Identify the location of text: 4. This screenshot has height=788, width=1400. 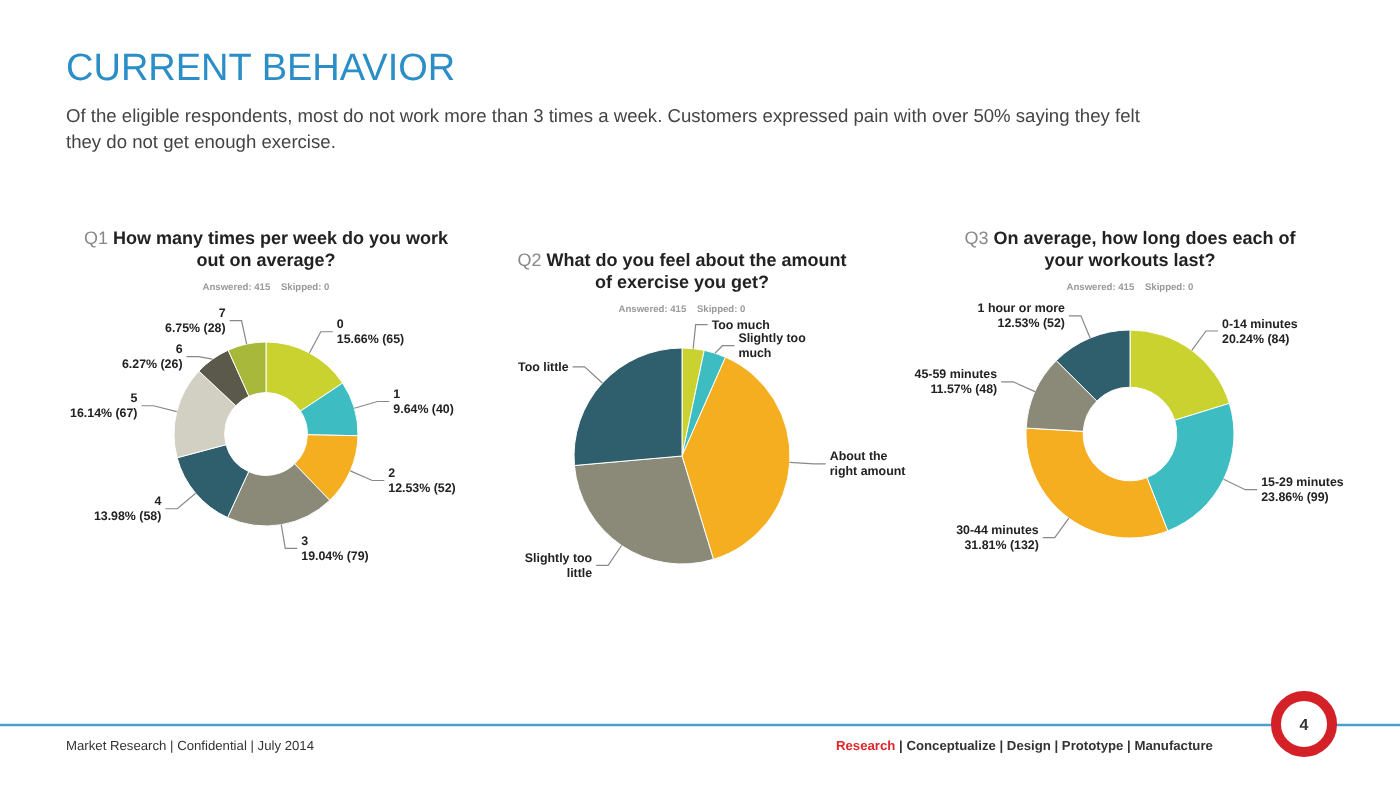
(1304, 725).